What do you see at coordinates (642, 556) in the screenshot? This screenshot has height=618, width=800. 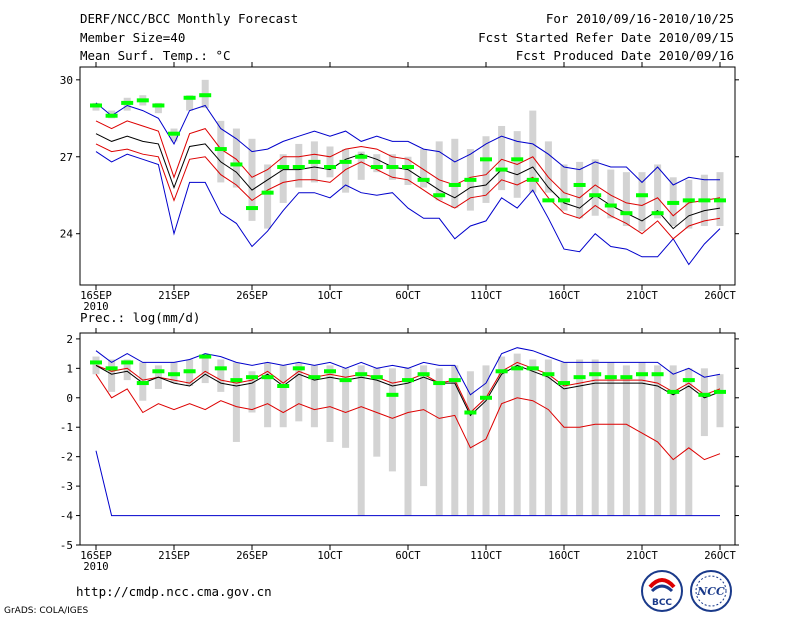 I see `x-tick-label: 21OCT` at bounding box center [642, 556].